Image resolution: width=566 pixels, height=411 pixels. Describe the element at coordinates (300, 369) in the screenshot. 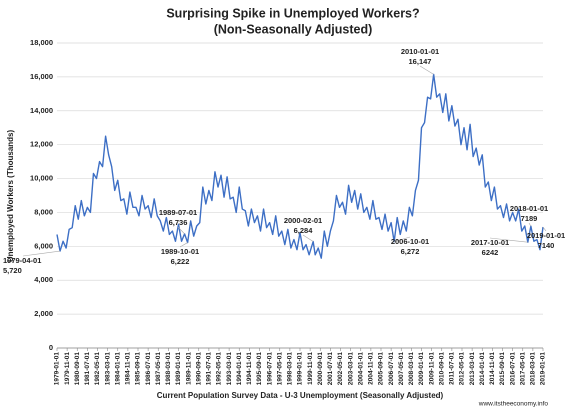

I see `x-tick-label: 1999-01-01` at that location.